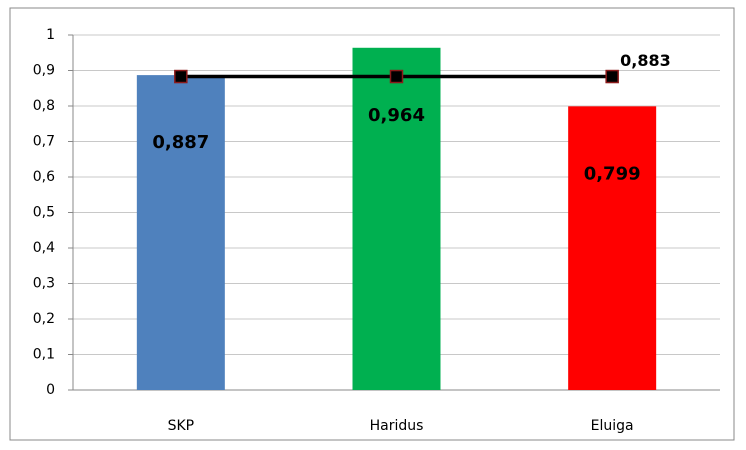 This screenshot has height=450, width=746. I want to click on x-tick-label: Eluiga, so click(612, 426).